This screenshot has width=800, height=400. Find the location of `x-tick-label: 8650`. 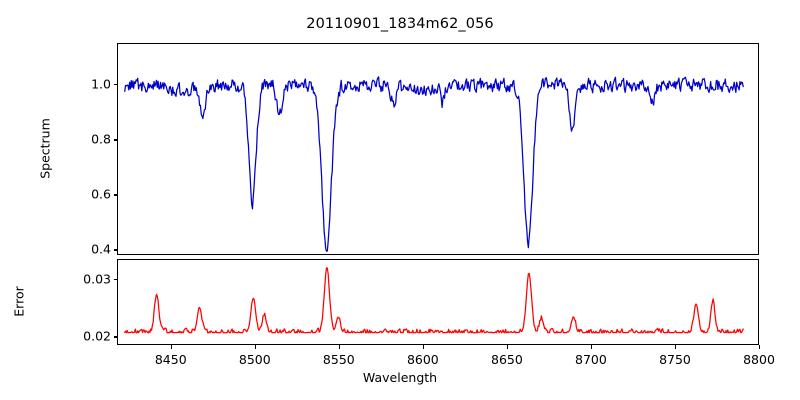

x-tick-label: 8650 is located at coordinates (507, 359).